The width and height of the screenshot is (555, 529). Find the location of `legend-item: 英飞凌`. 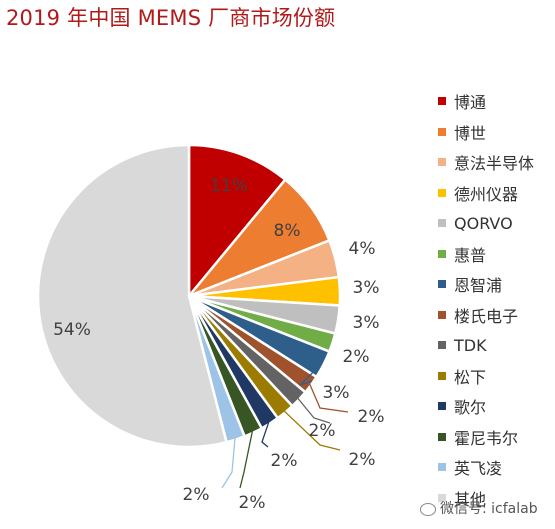

legend-item: 英飞凌 is located at coordinates (496, 467).